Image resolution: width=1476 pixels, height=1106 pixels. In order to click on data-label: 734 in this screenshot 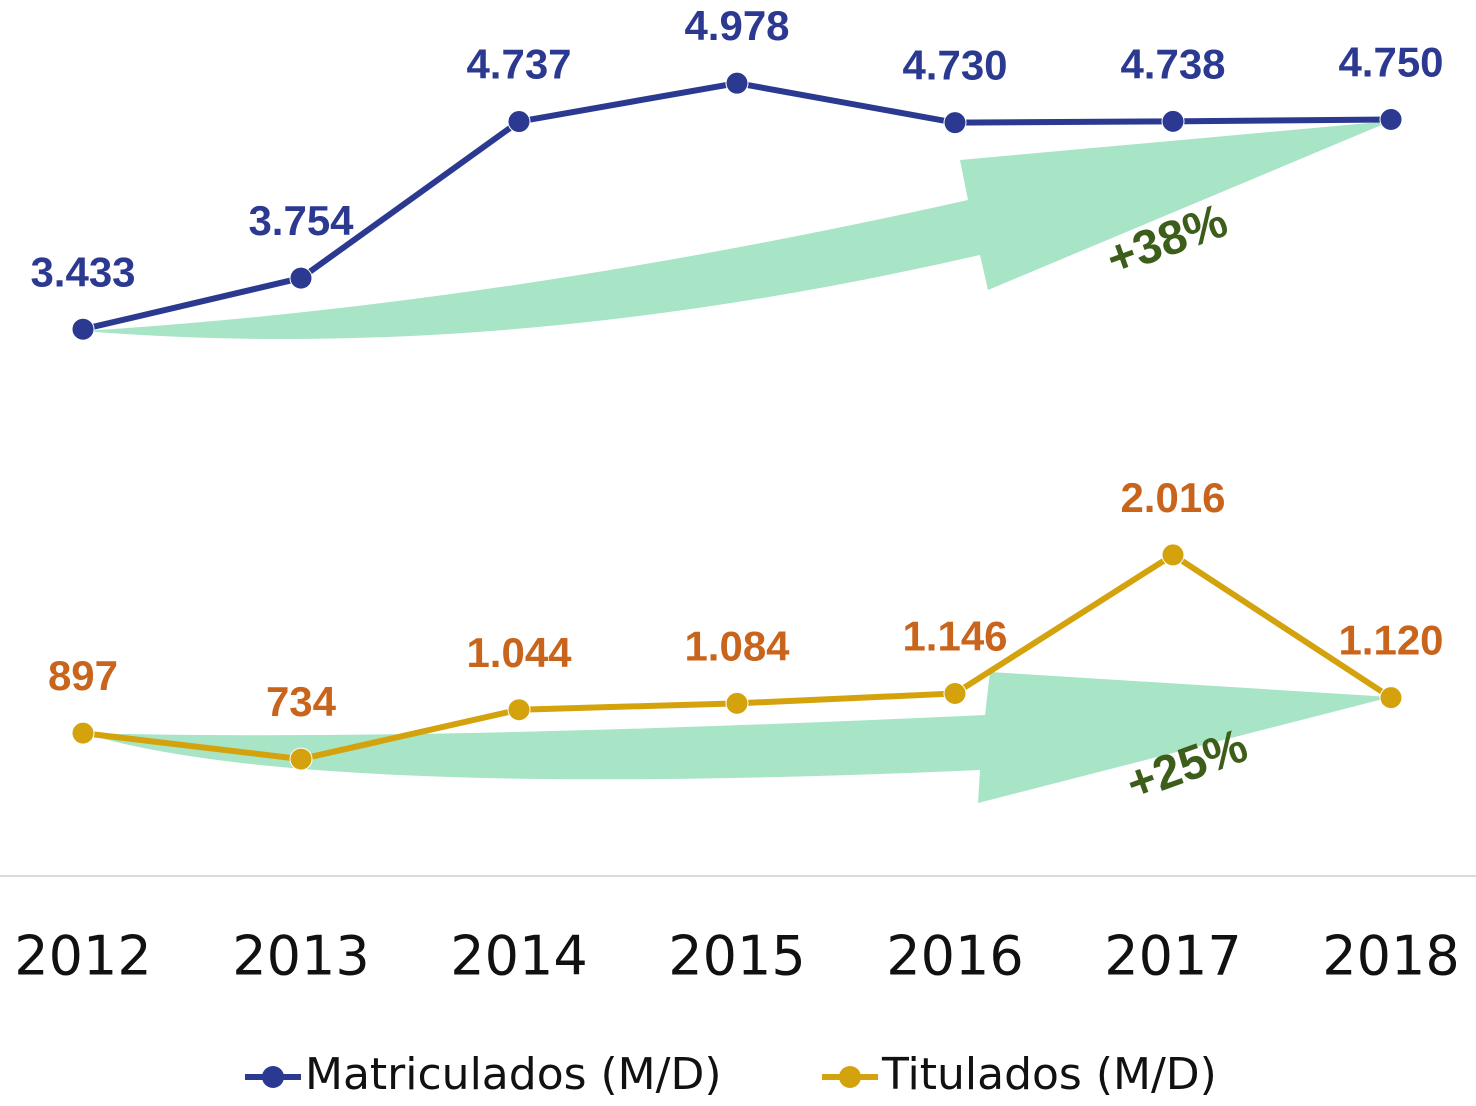, I will do `click(301, 701)`.